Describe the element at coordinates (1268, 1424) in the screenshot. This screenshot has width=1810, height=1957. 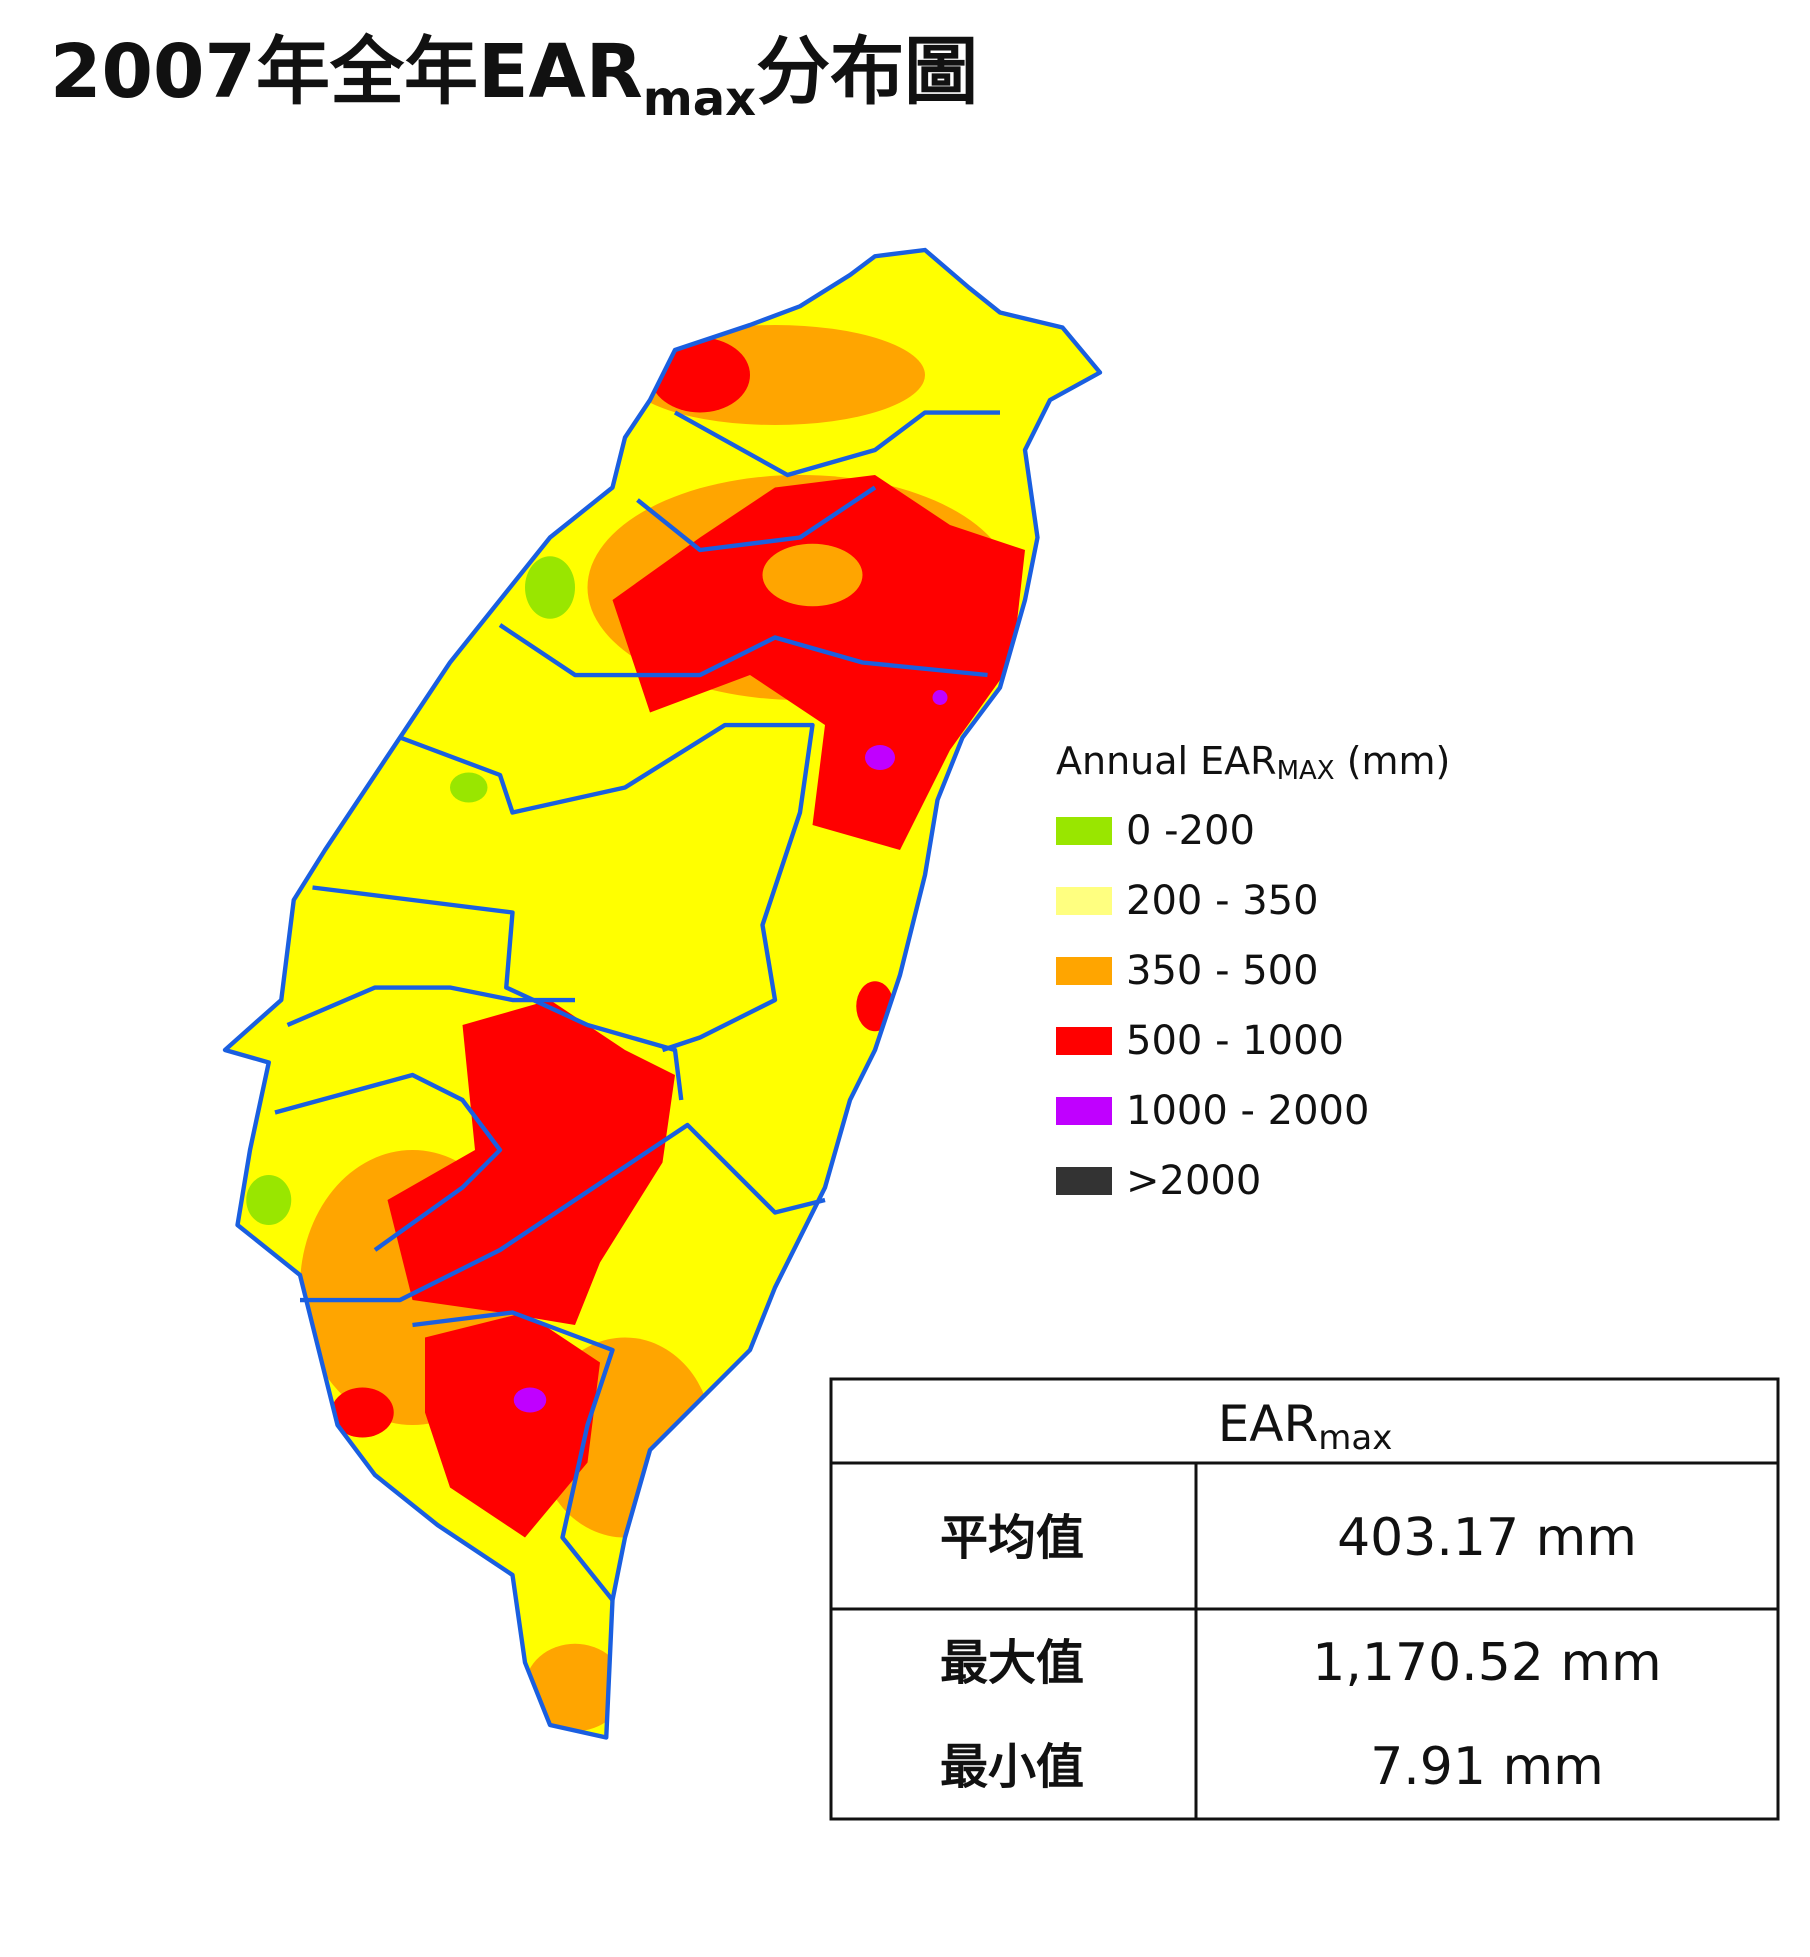
I see `table-header-main: EAR` at that location.